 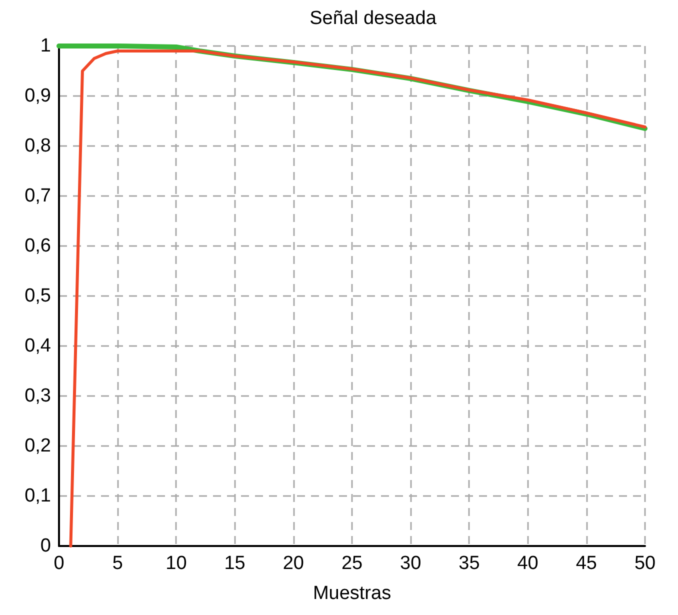 I want to click on x-tick-label: 5, so click(x=117, y=563).